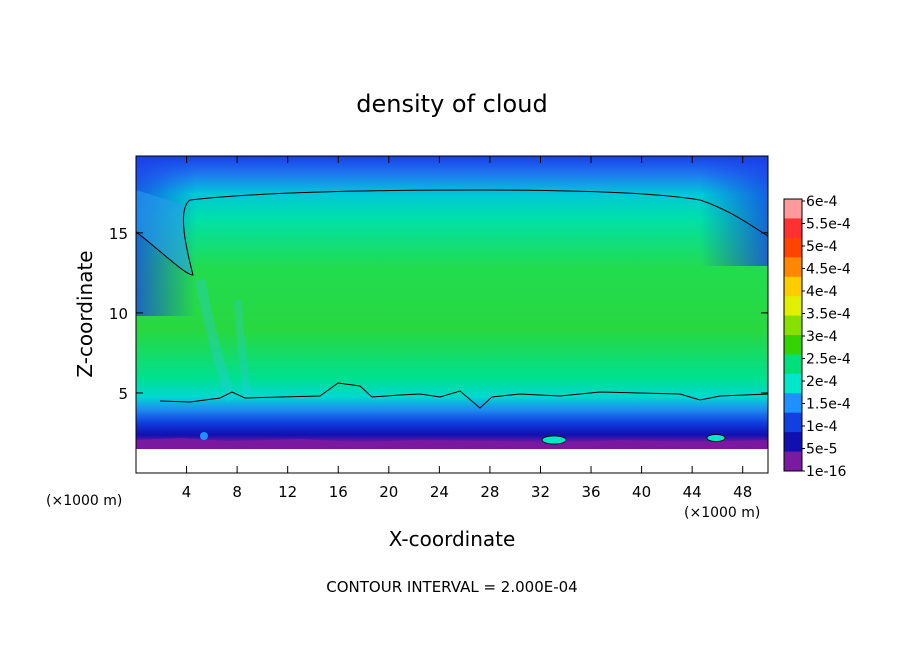  What do you see at coordinates (822, 427) in the screenshot?
I see `colorbar-label: 1e-4` at bounding box center [822, 427].